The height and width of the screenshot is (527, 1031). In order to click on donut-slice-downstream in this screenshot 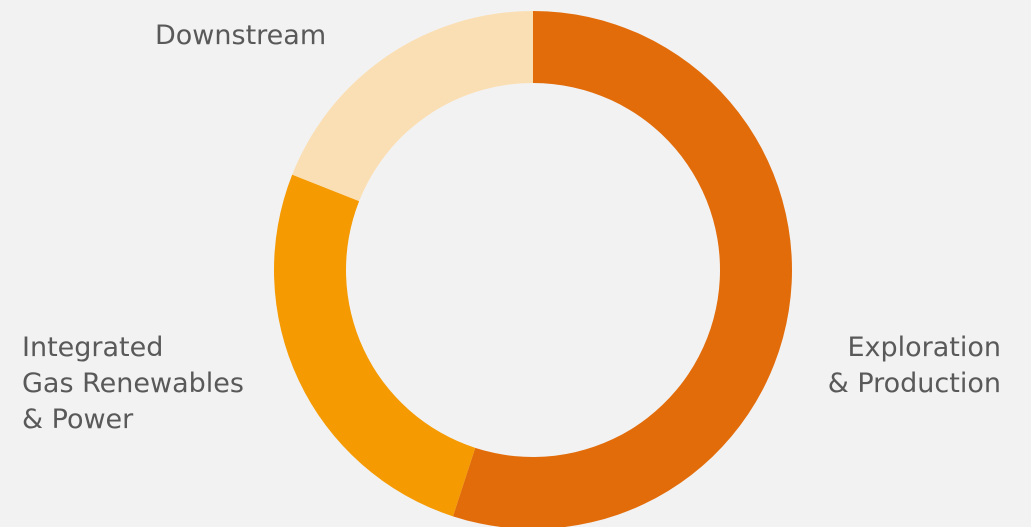, I will do `click(412, 106)`.